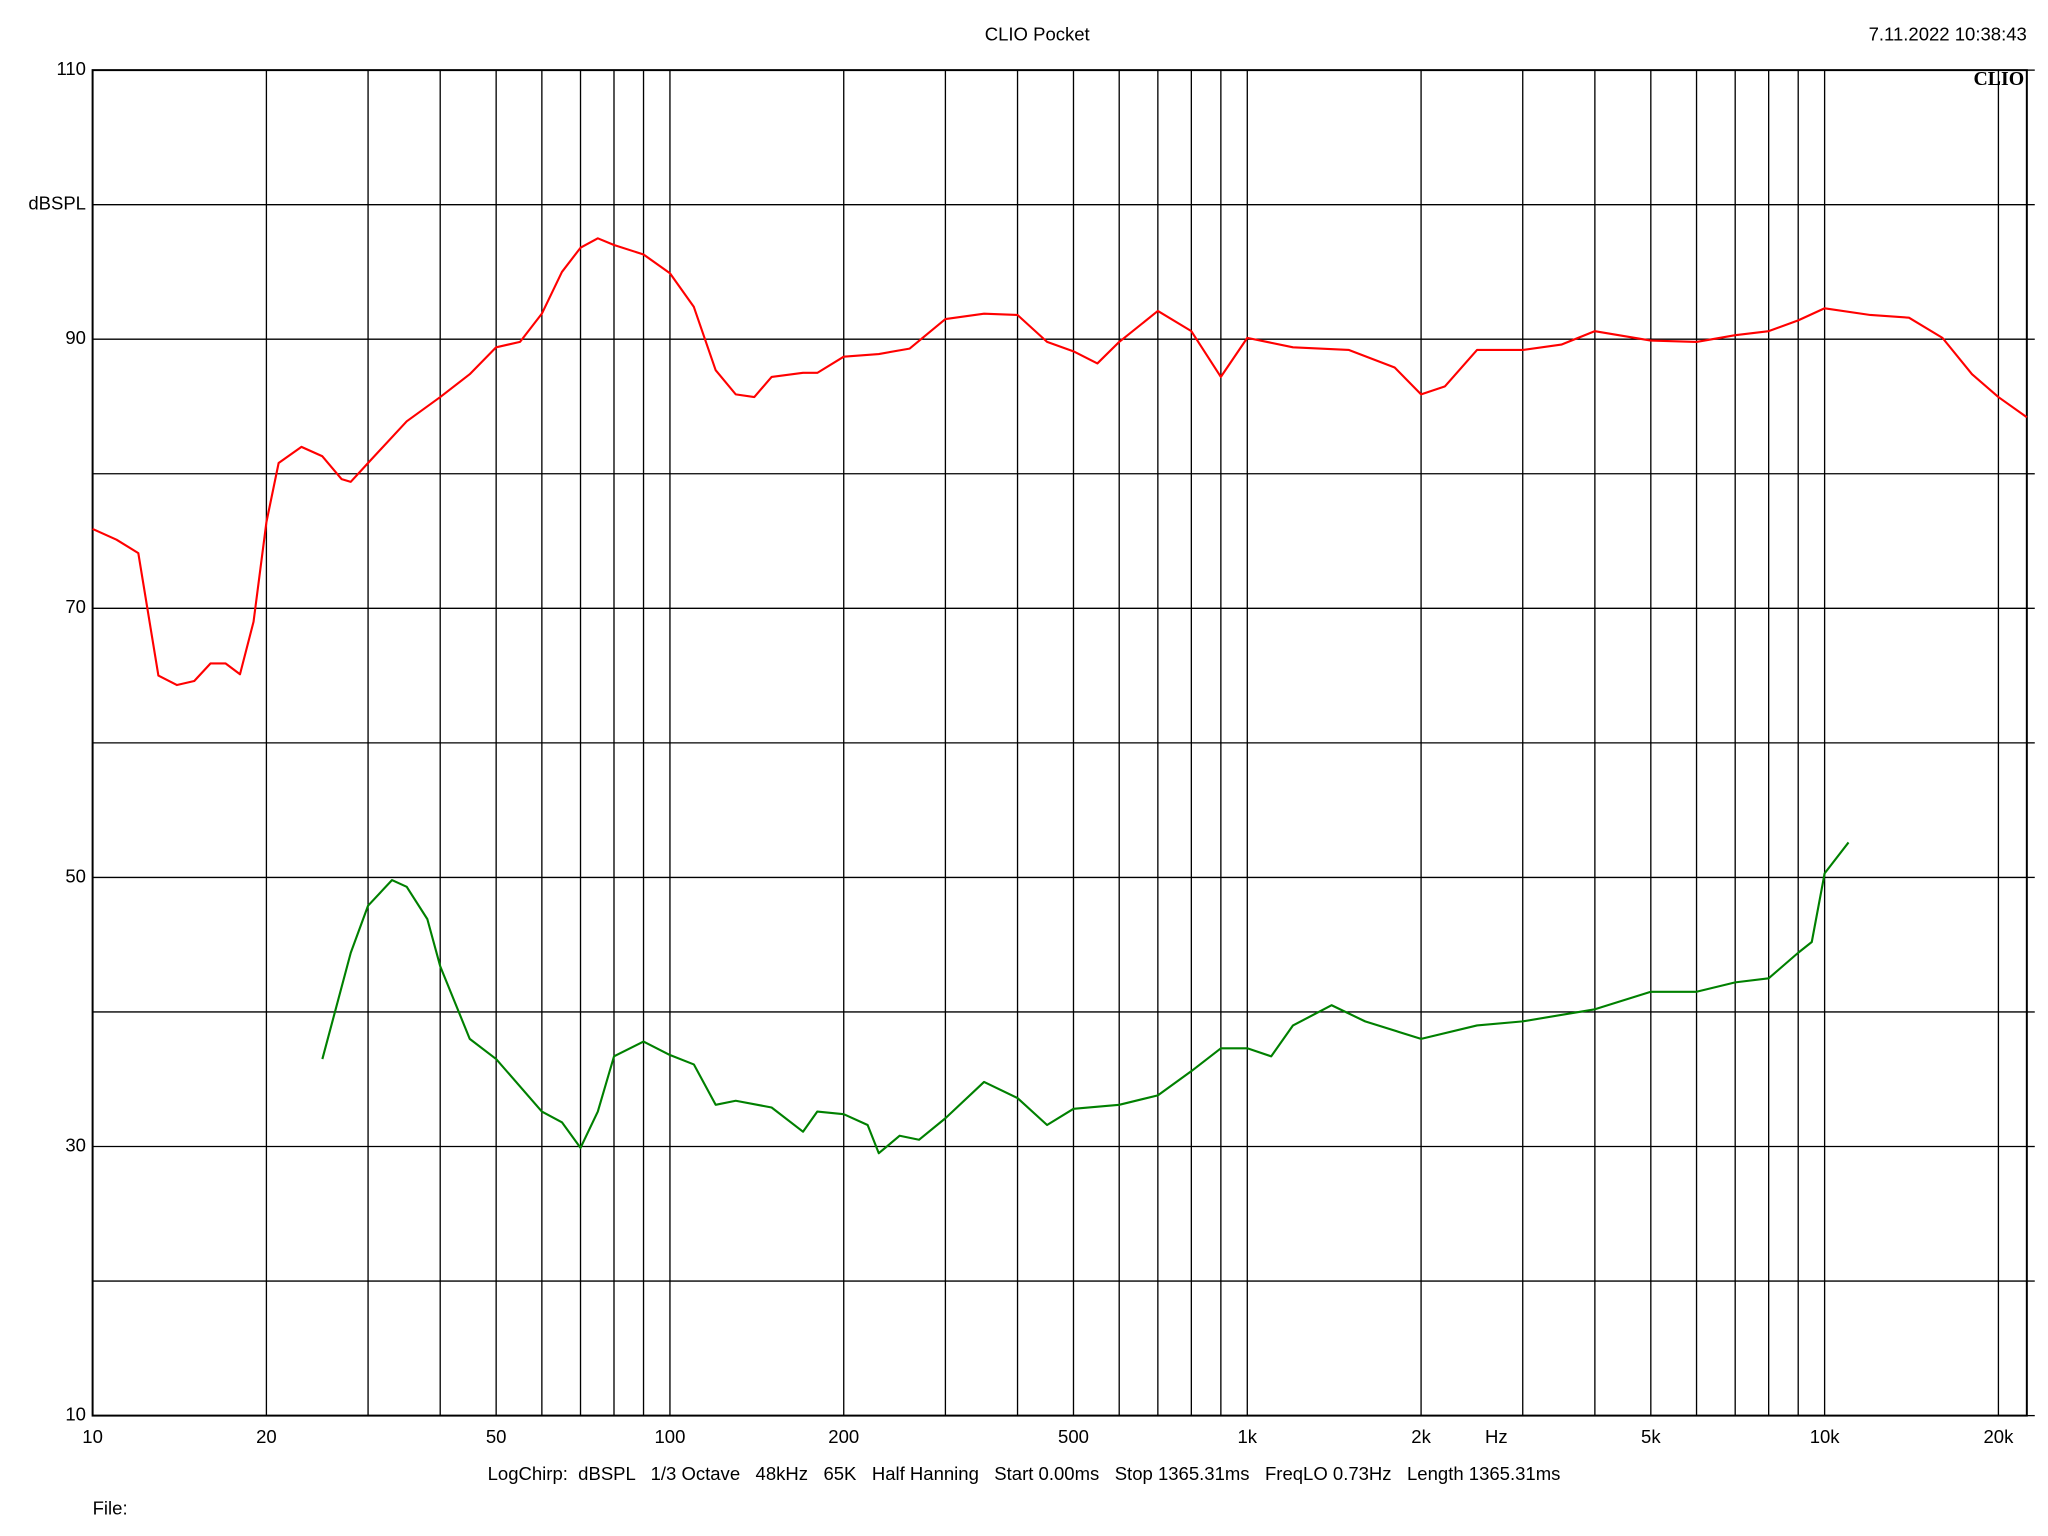 This screenshot has height=1536, width=2048. I want to click on y-tick-label: dBSPL, so click(57, 203).